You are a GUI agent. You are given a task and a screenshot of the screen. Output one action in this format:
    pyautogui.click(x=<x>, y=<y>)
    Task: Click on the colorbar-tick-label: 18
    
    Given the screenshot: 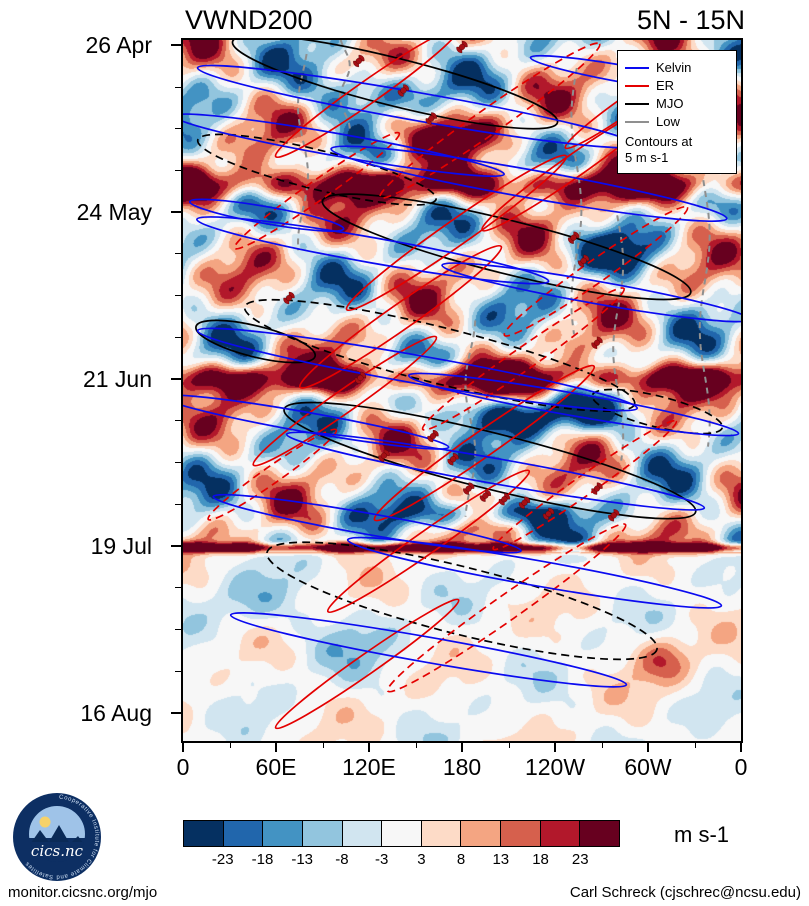 What is the action you would take?
    pyautogui.click(x=540, y=859)
    